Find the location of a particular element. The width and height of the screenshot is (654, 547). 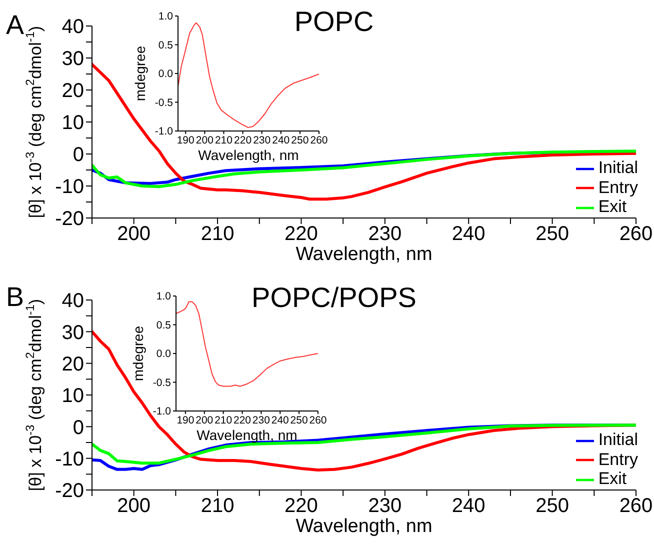

text: B is located at coordinates (15, 297).